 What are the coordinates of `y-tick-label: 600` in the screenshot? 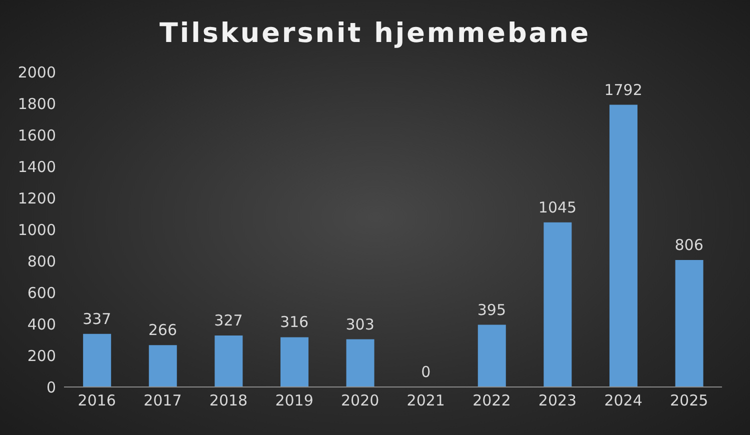 It's located at (41, 293).